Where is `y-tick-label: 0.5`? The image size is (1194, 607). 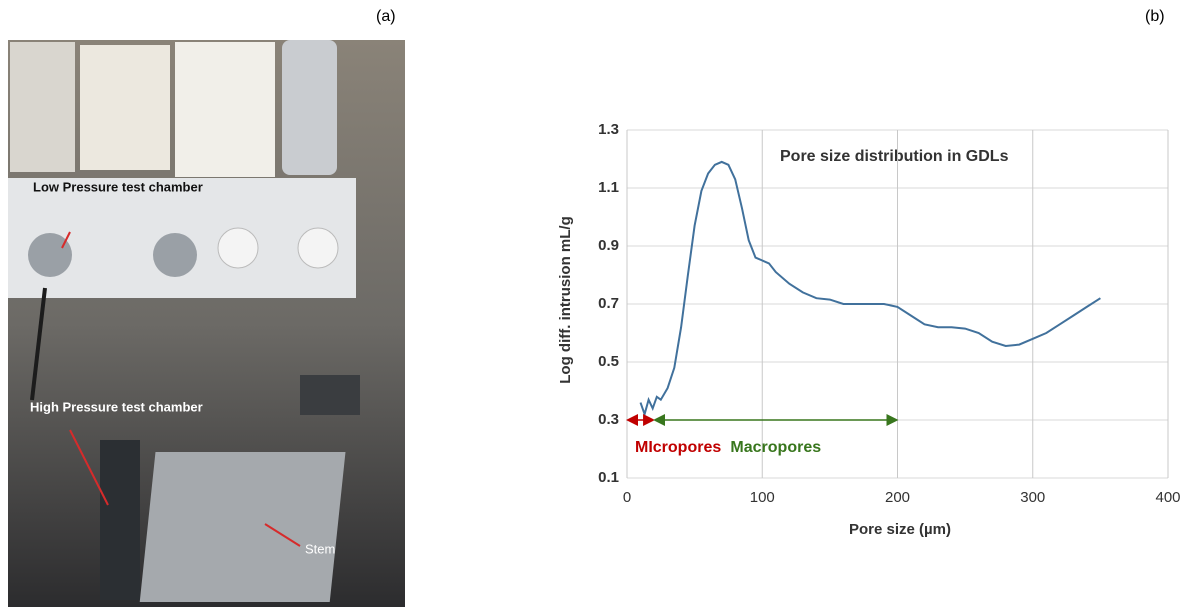 y-tick-label: 0.5 is located at coordinates (608, 361).